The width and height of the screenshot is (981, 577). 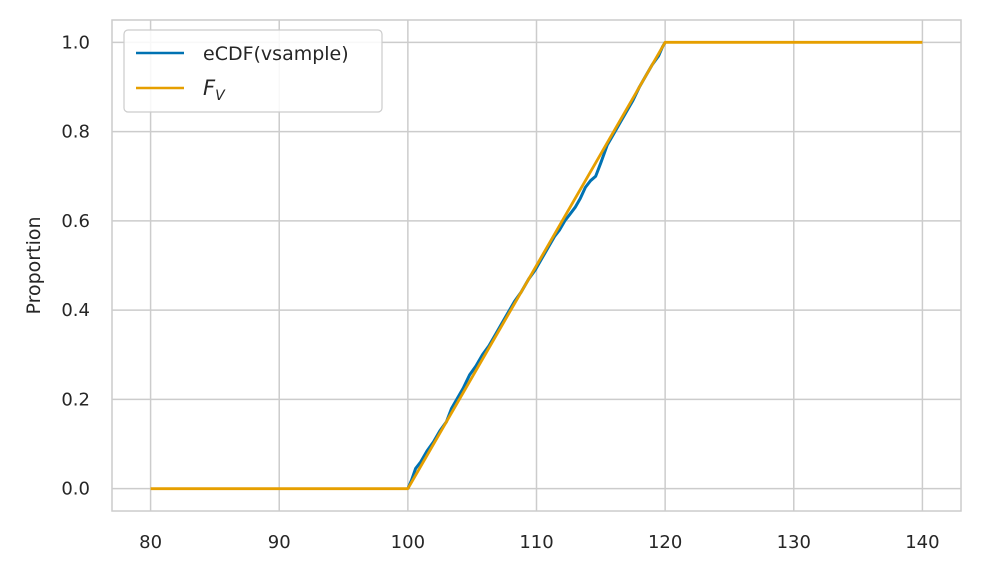 I want to click on legend: eCDF(vsample) FV, so click(x=253, y=71).